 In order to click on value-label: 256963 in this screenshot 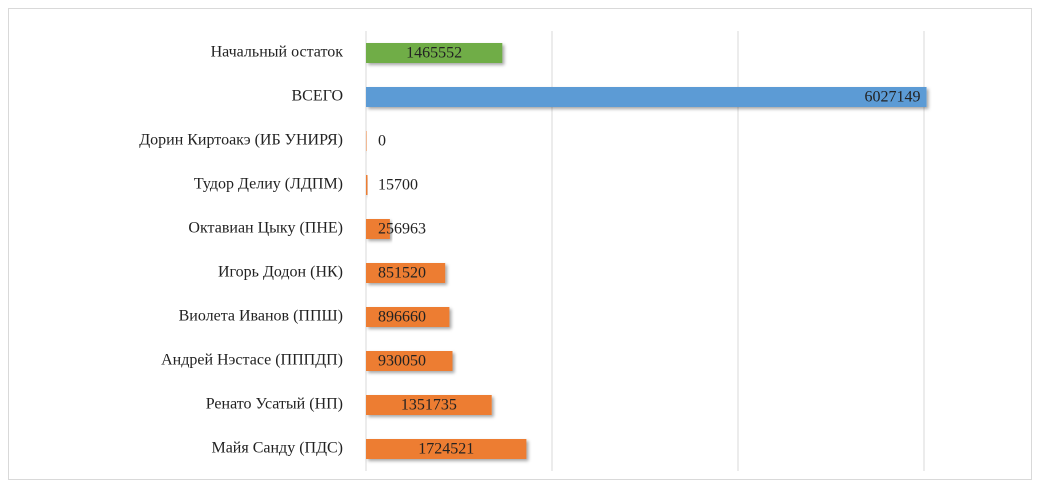, I will do `click(402, 229)`.